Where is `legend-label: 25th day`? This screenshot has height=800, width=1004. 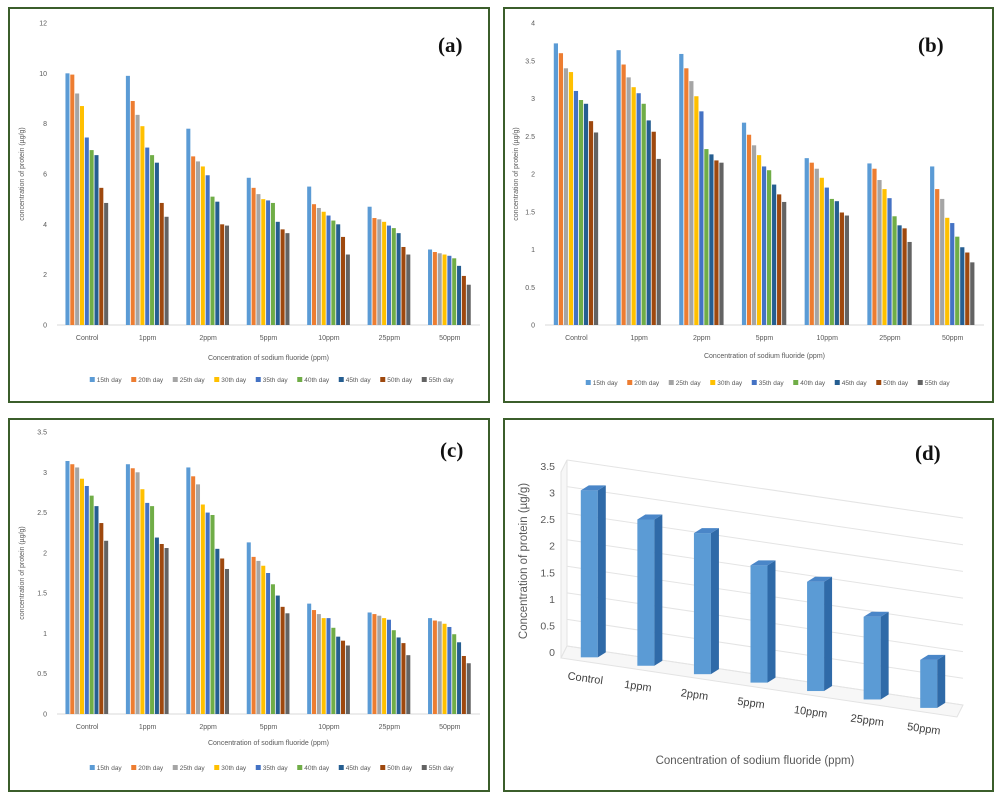
legend-label: 25th day is located at coordinates (193, 768).